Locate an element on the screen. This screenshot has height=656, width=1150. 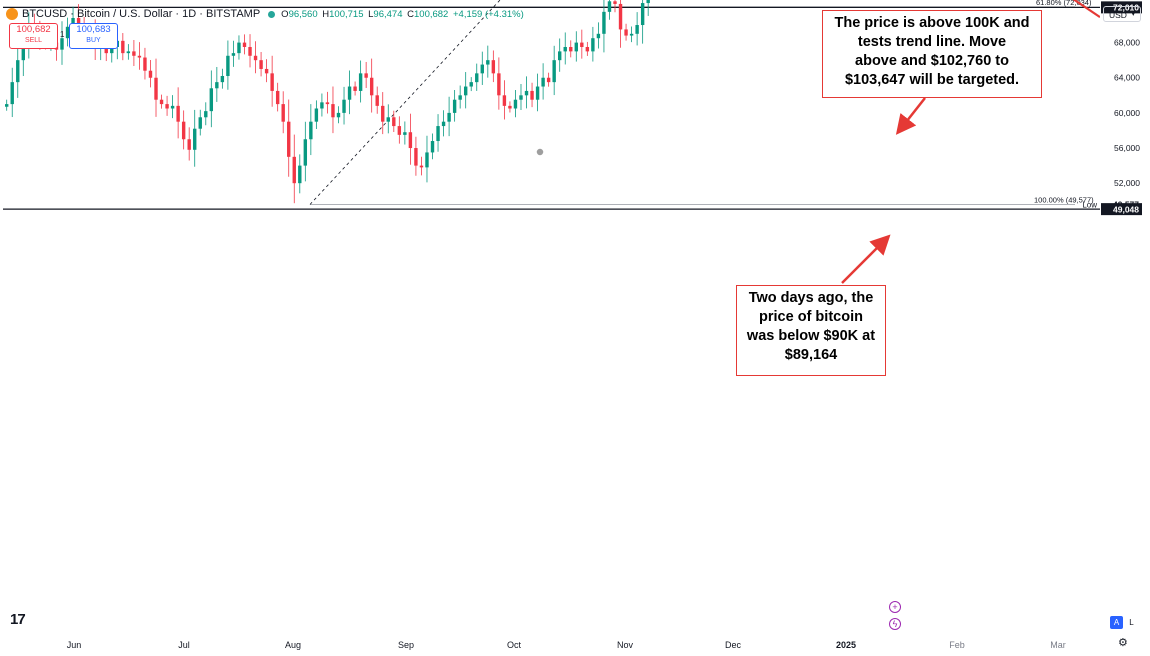
callout-bottom-line: Two days ago, the is located at coordinates (811, 298).